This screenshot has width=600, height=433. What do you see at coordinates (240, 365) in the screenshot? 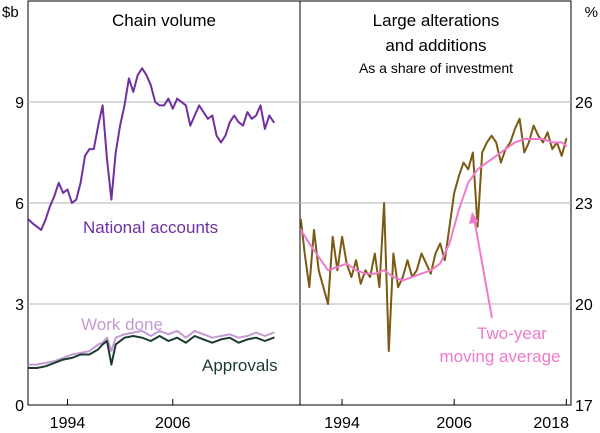
I see `approvals-label: Approvals` at bounding box center [240, 365].